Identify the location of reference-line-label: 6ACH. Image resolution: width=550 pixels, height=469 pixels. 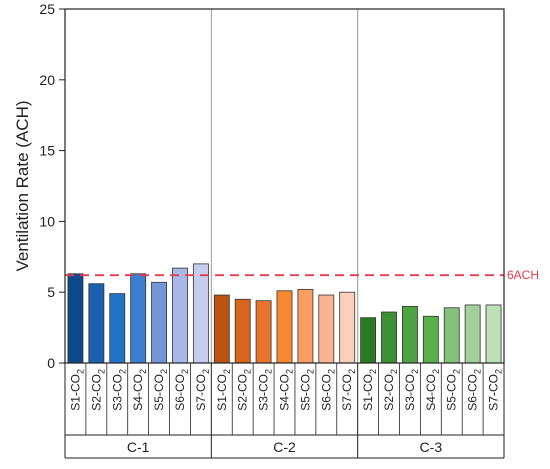
(523, 275).